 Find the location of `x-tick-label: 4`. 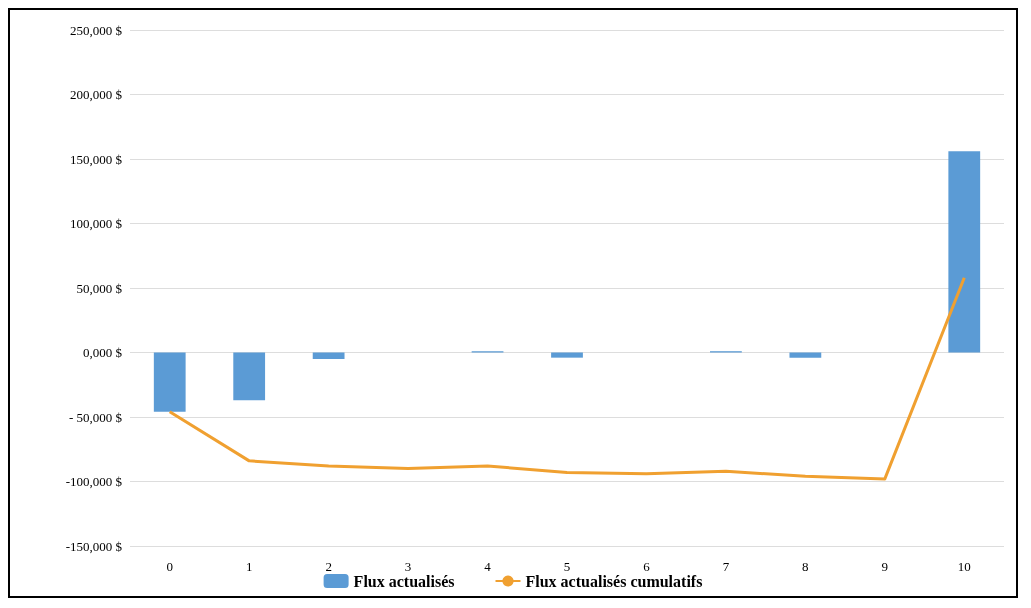

x-tick-label: 4 is located at coordinates (488, 566).